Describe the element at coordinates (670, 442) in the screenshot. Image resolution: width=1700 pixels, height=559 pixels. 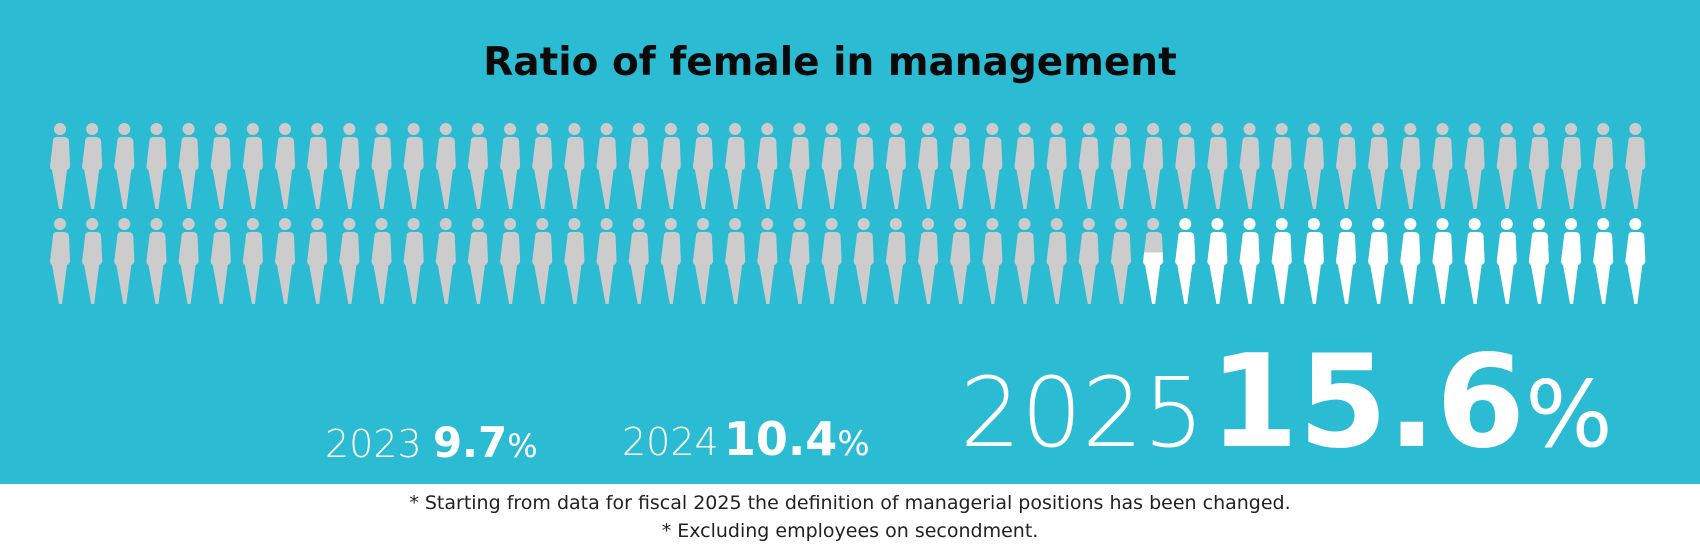
I see `stat-year: 2024` at that location.